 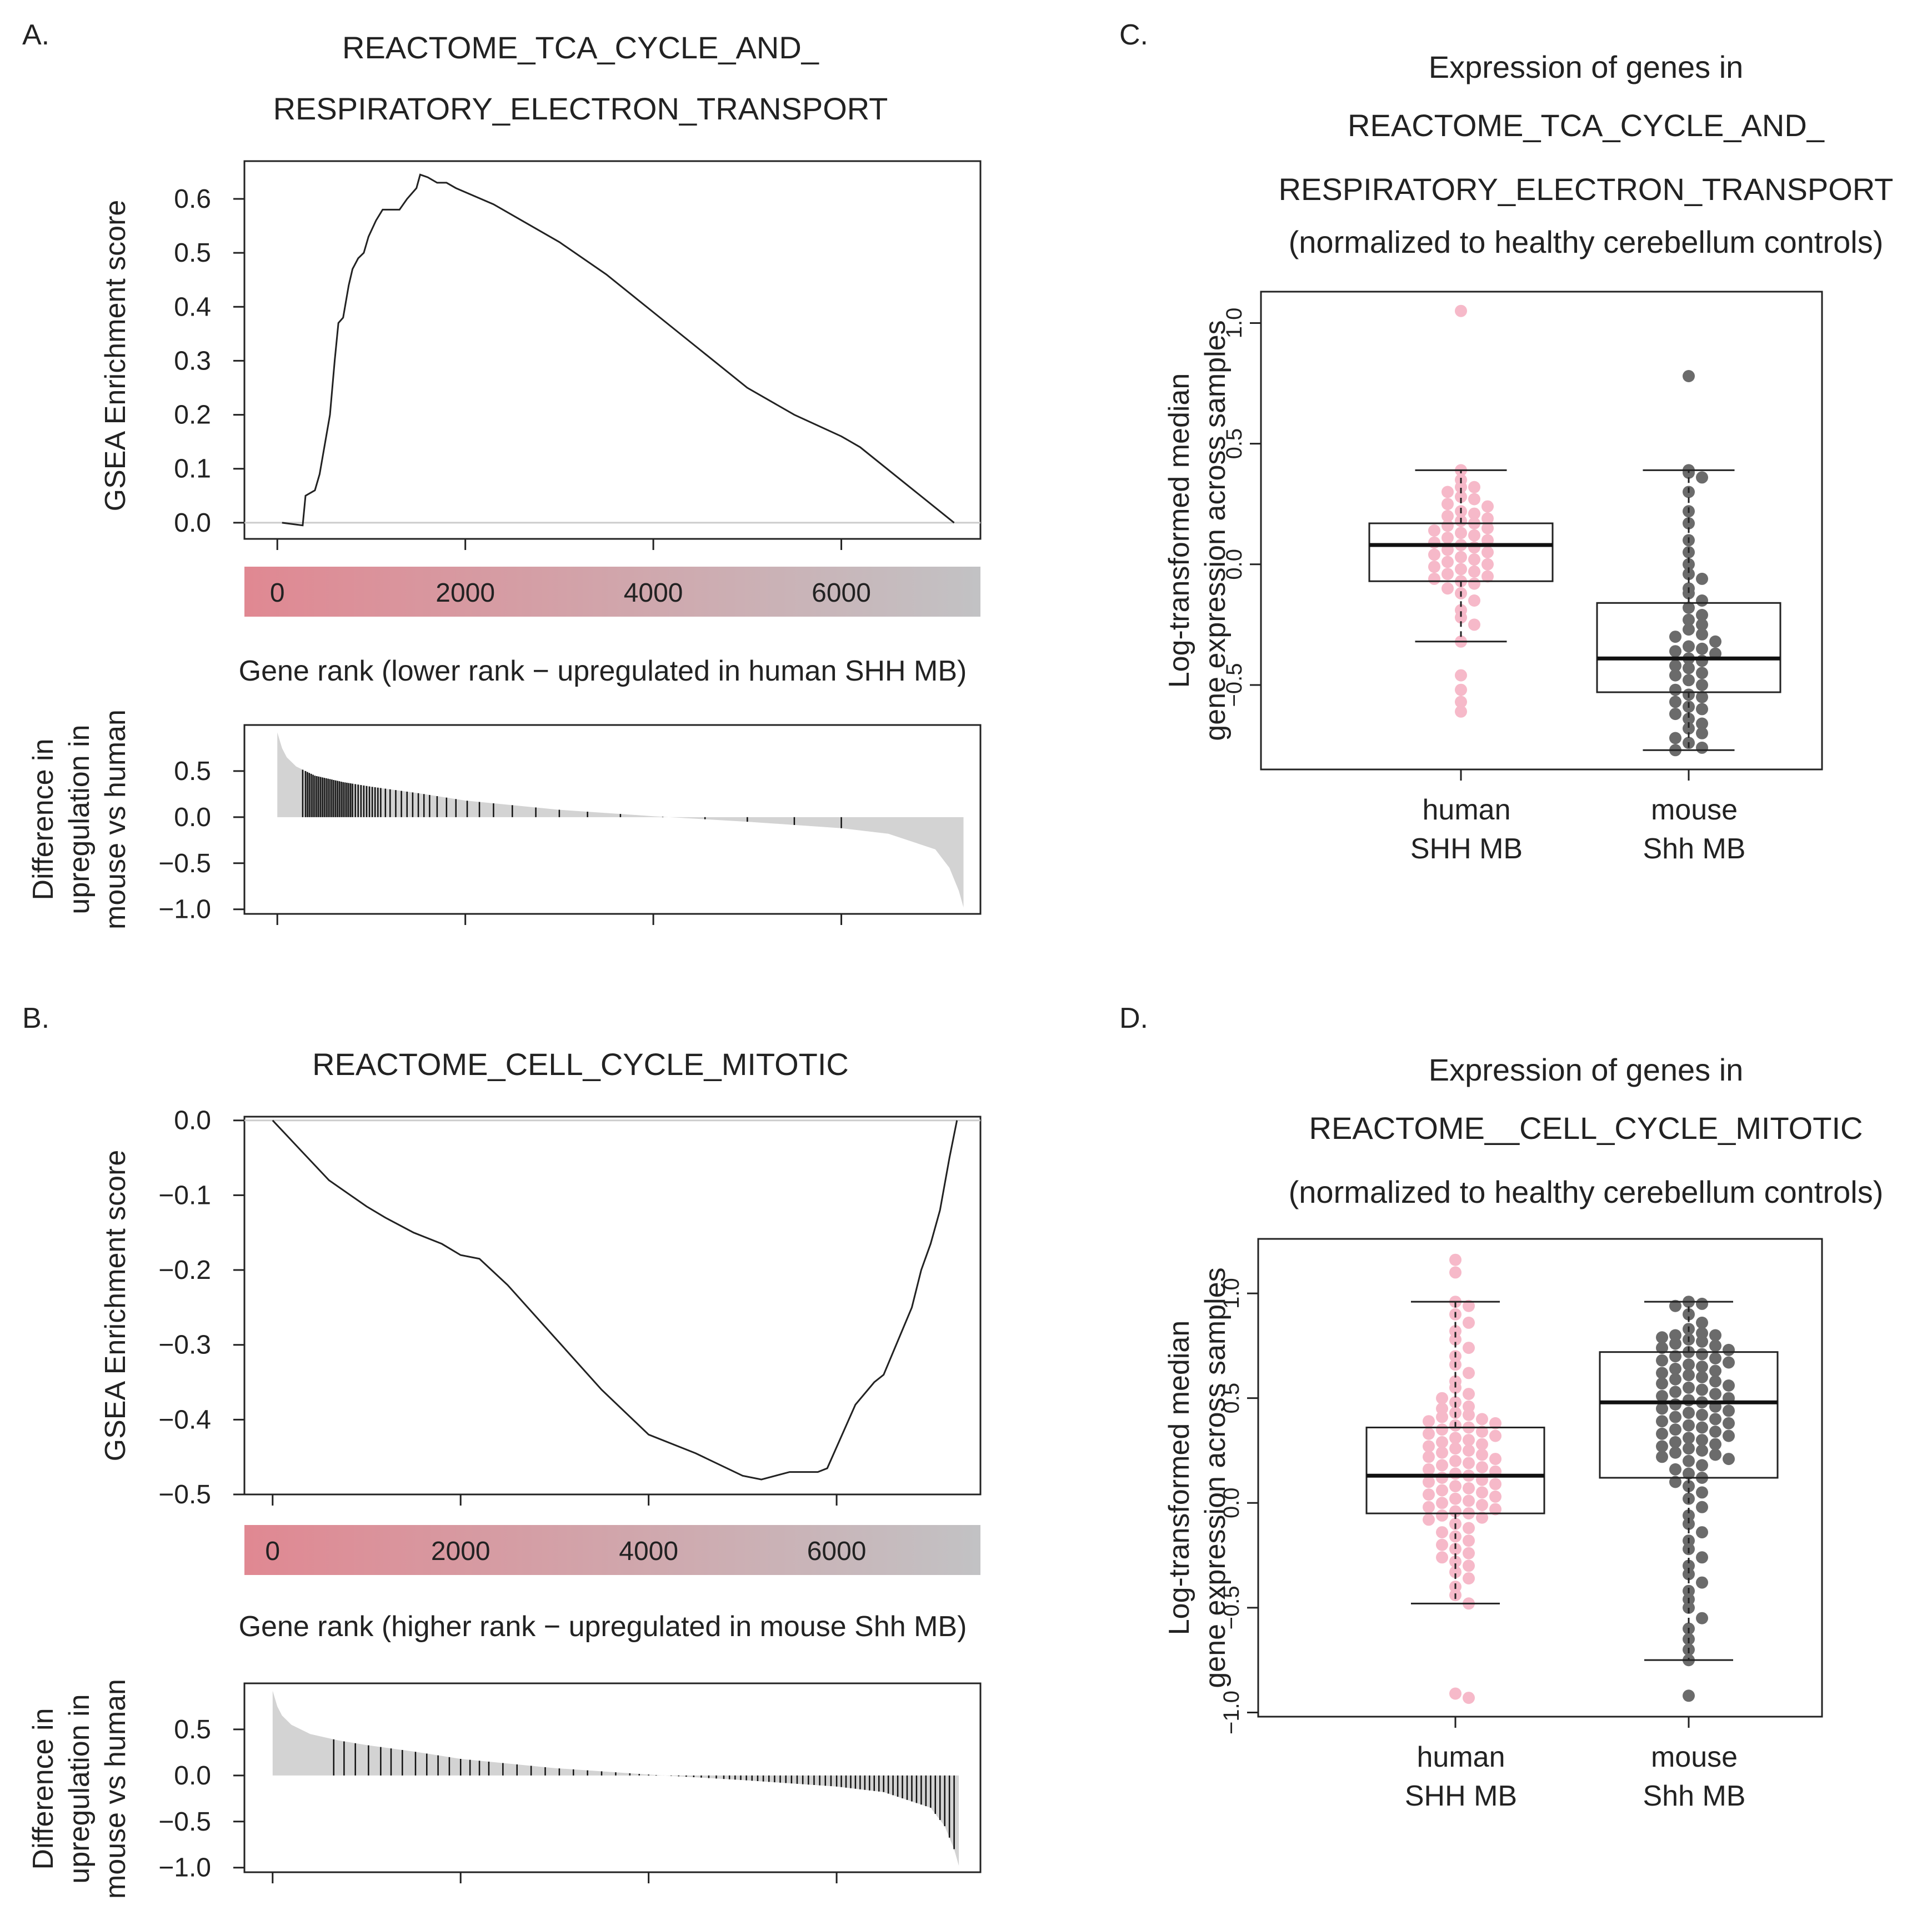 I want to click on panel-label-a: A., so click(x=35, y=35).